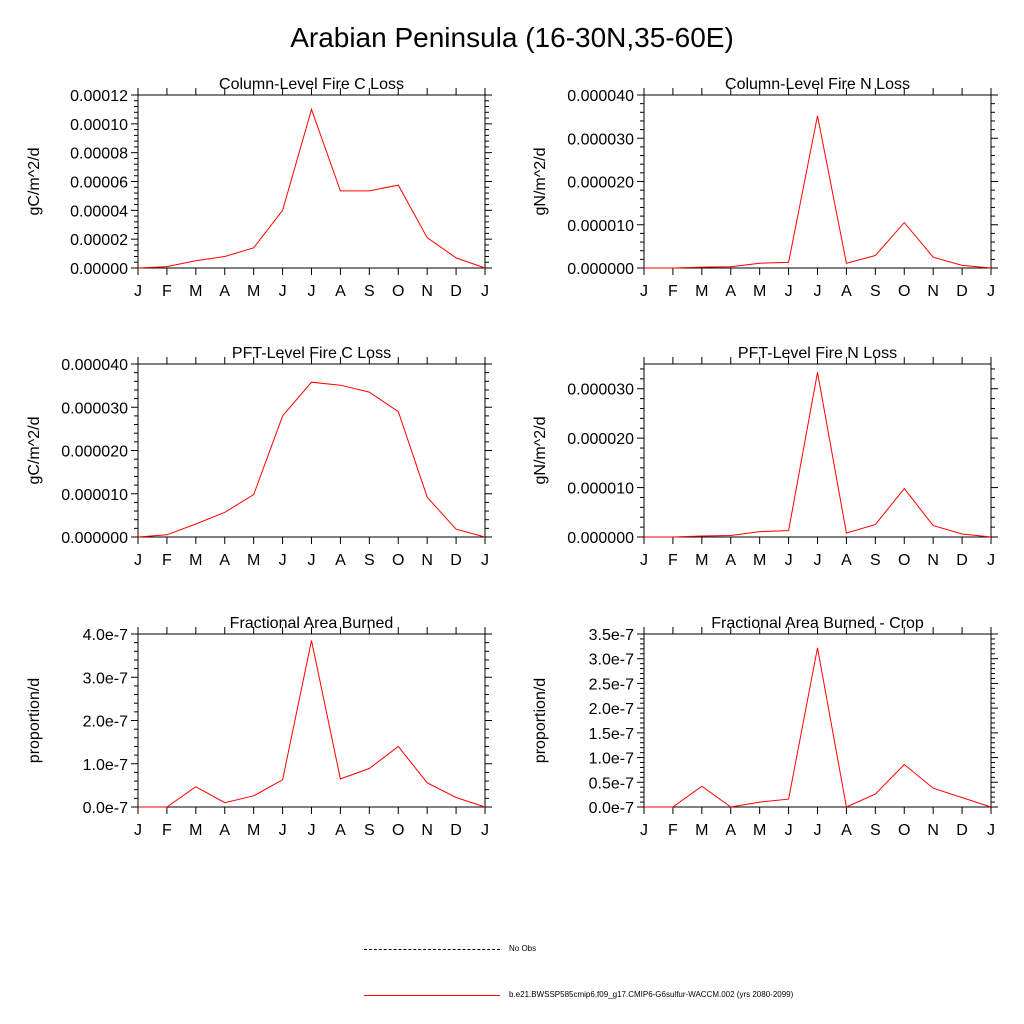 This screenshot has height=1024, width=1024. Describe the element at coordinates (817, 353) in the screenshot. I see `chart-title: PFT-Level Fire N Loss` at that location.